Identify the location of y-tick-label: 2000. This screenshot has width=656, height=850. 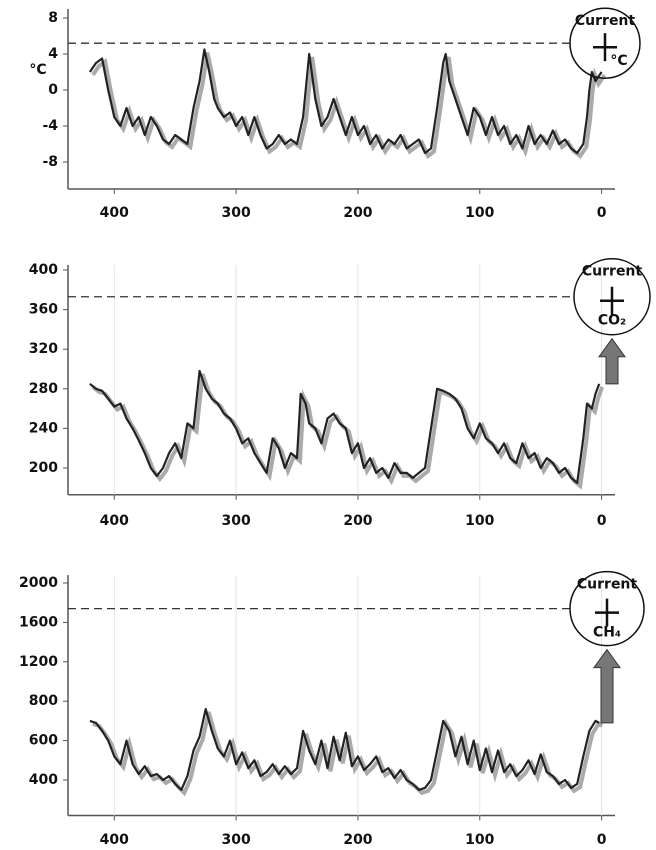
(38, 583).